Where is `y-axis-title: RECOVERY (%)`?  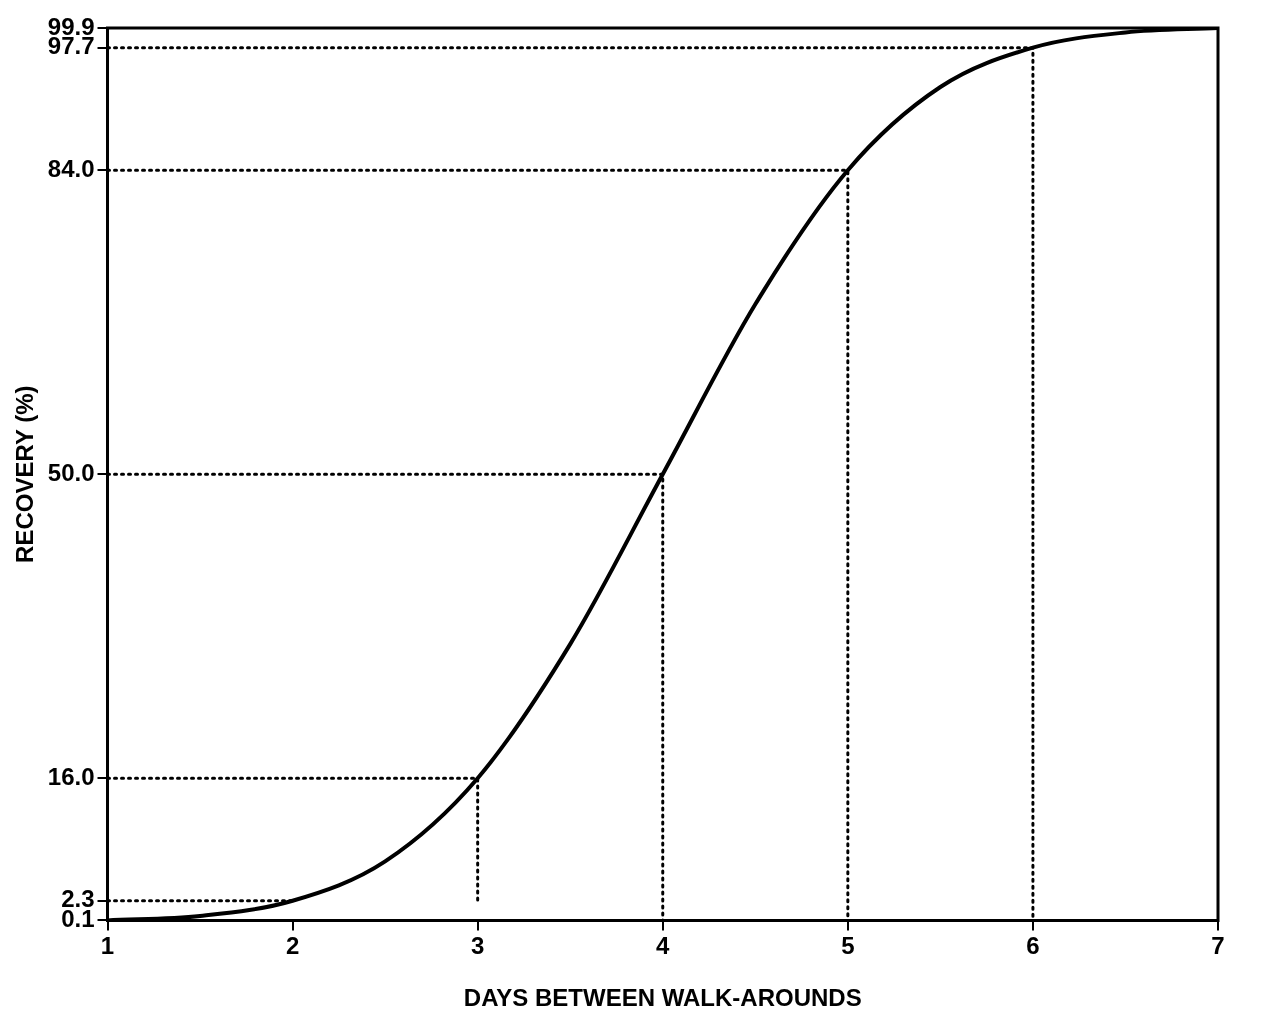 y-axis-title: RECOVERY (%) is located at coordinates (25, 474).